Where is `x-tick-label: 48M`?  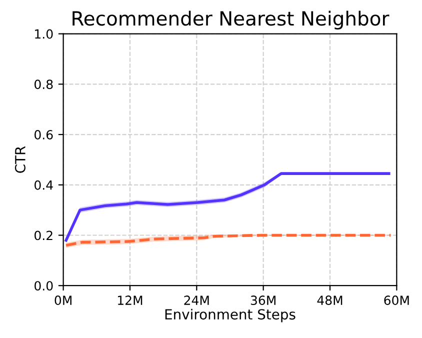
x-tick-label: 48M is located at coordinates (329, 301).